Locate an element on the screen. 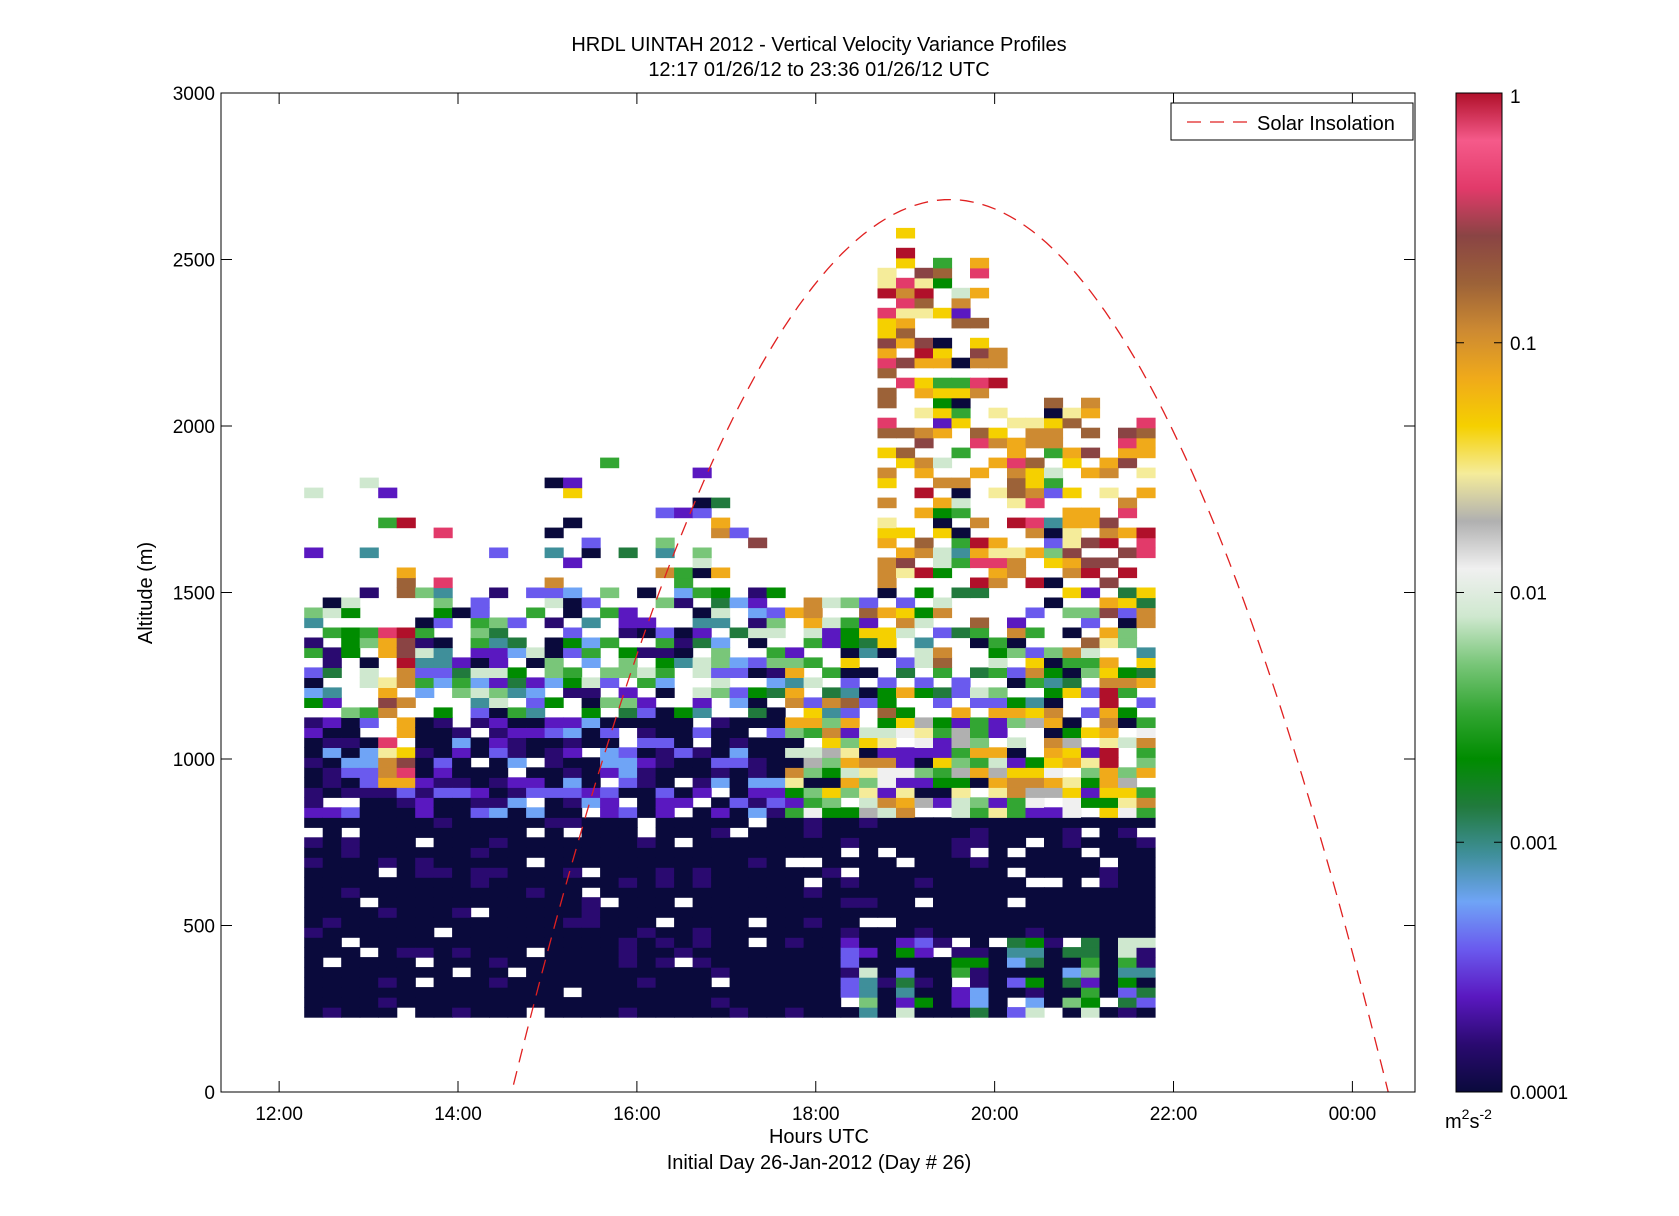  colorbar-tick-label: 0.0001 is located at coordinates (1539, 1093).